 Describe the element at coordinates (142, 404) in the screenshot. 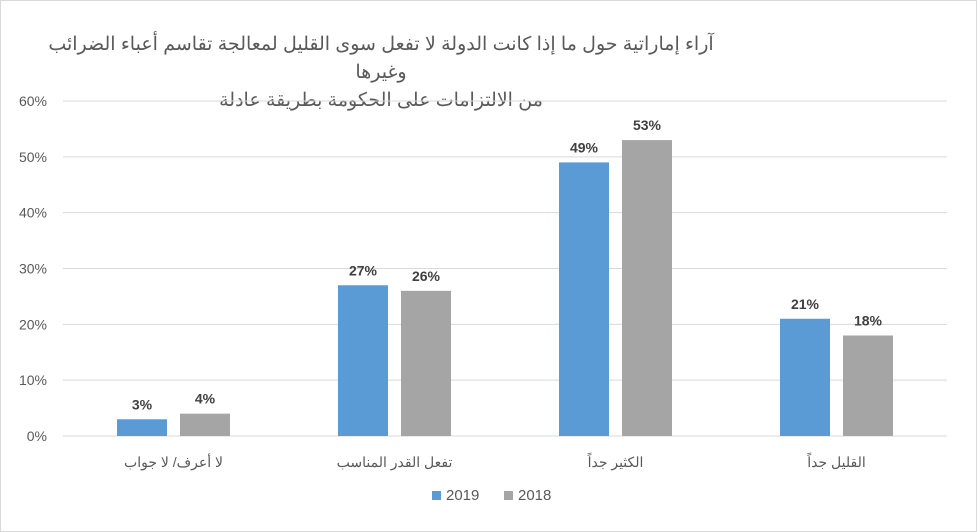

I see `data-label: 3%` at that location.